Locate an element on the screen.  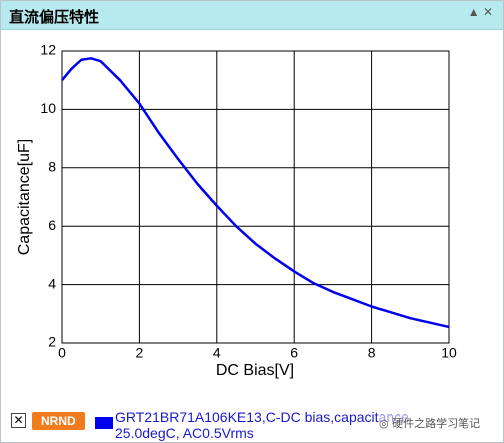
watermark: ◎ 硬件之路学习笔记 is located at coordinates (430, 423).